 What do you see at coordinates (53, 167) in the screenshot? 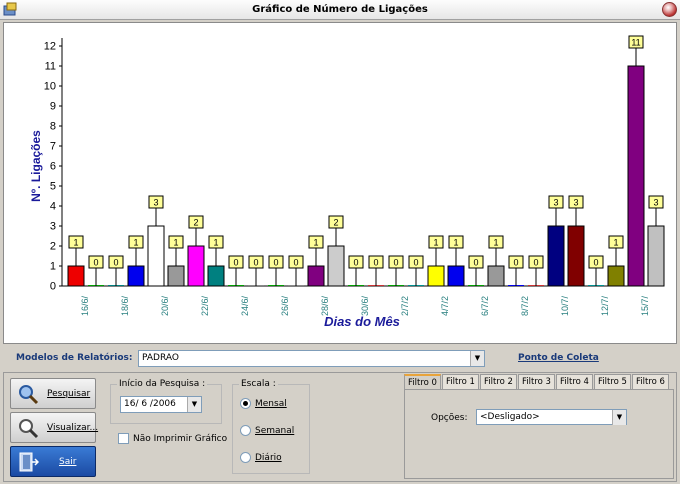
I see `y-tick-label: 6` at bounding box center [53, 167].